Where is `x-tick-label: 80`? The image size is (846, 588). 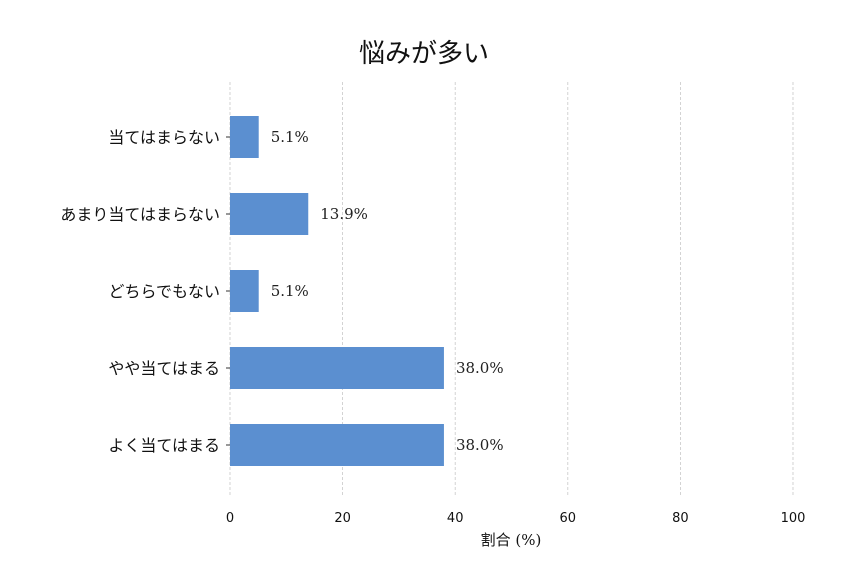
x-tick-label: 80 is located at coordinates (680, 518).